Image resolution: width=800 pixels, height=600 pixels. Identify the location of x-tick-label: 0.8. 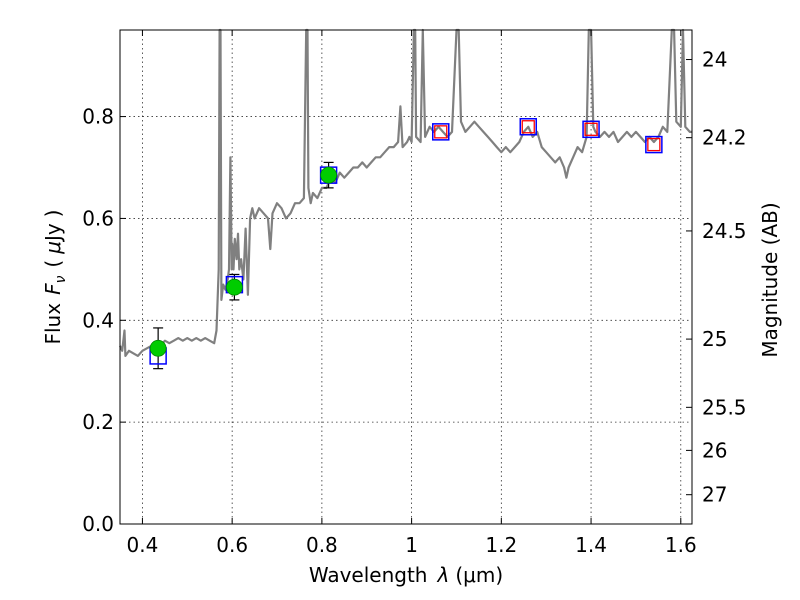
(322, 545).